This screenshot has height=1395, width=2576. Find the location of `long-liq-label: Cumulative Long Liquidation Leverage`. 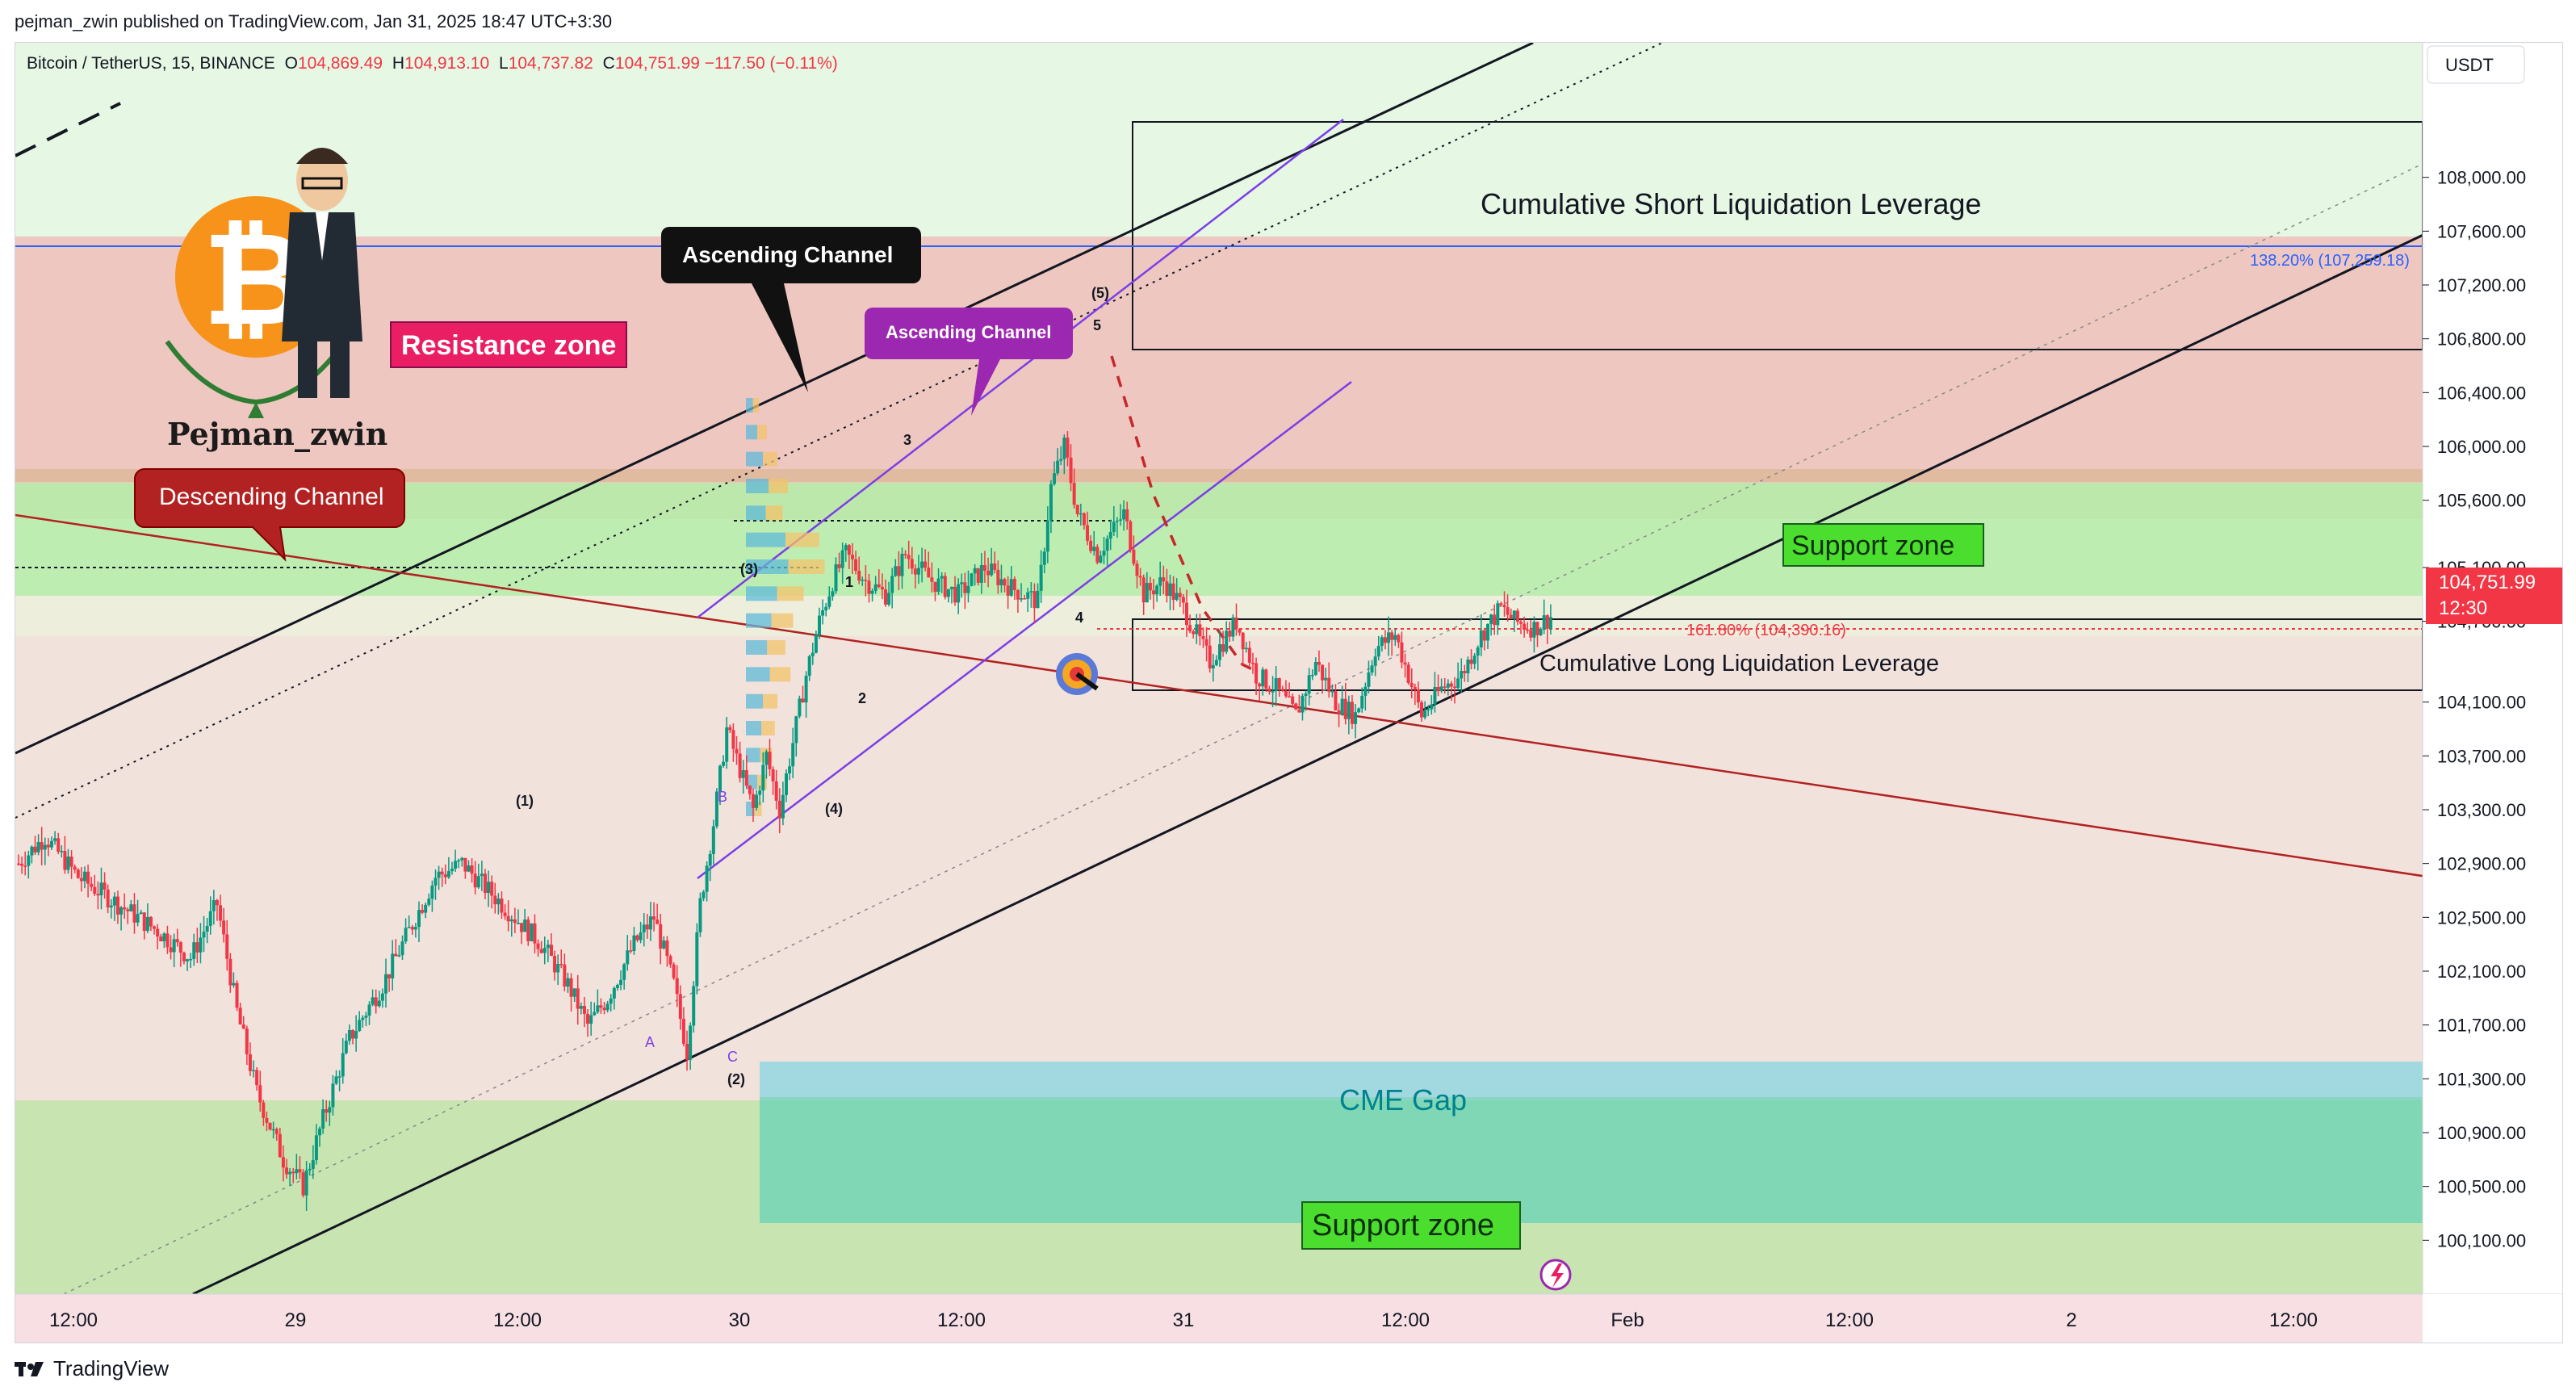

long-liq-label: Cumulative Long Liquidation Leverage is located at coordinates (1739, 664).